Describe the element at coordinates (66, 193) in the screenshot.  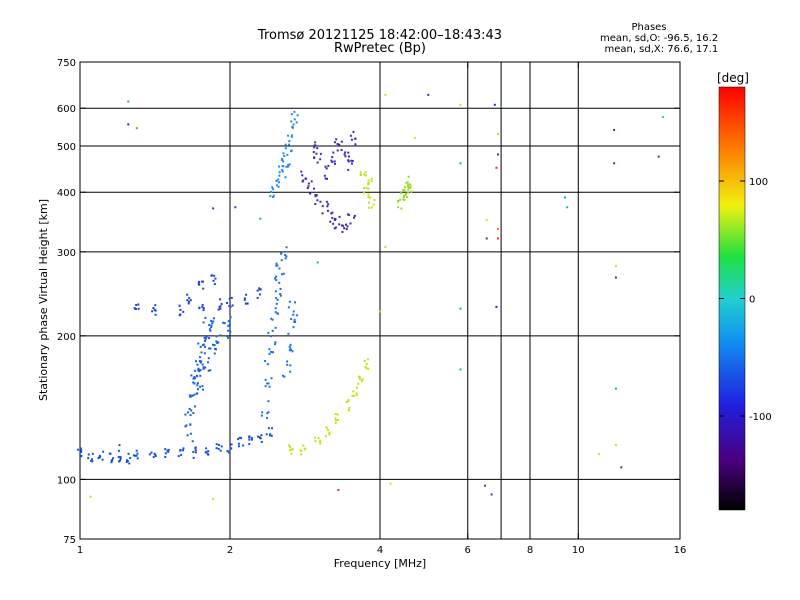
I see `y-tick-label: 400` at that location.